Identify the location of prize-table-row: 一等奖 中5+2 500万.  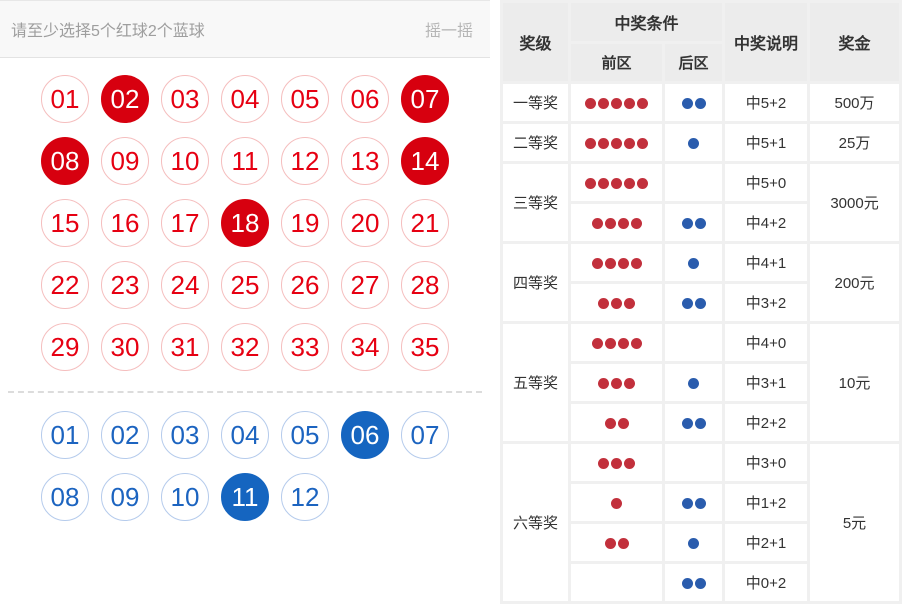
(701, 102).